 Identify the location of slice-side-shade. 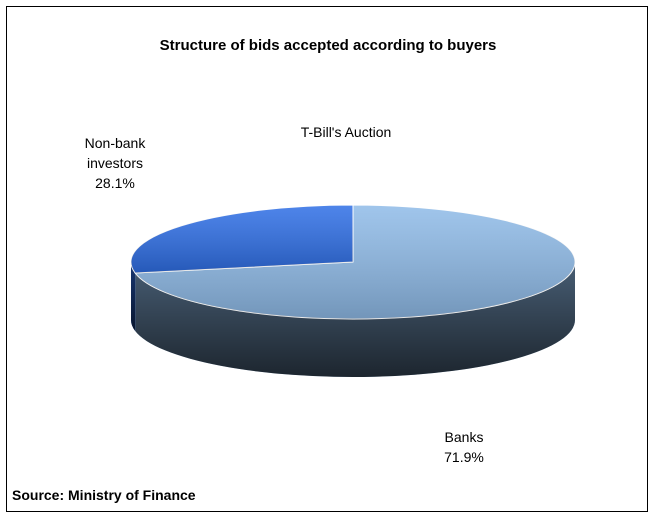
(133, 297).